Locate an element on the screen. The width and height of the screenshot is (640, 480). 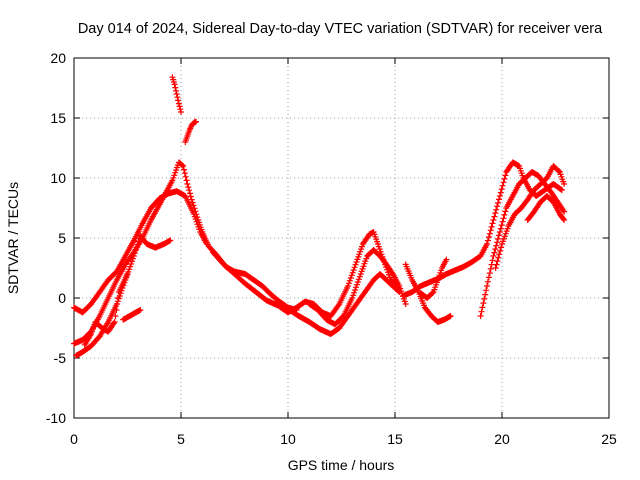
y-tick-label: -10 is located at coordinates (56, 418).